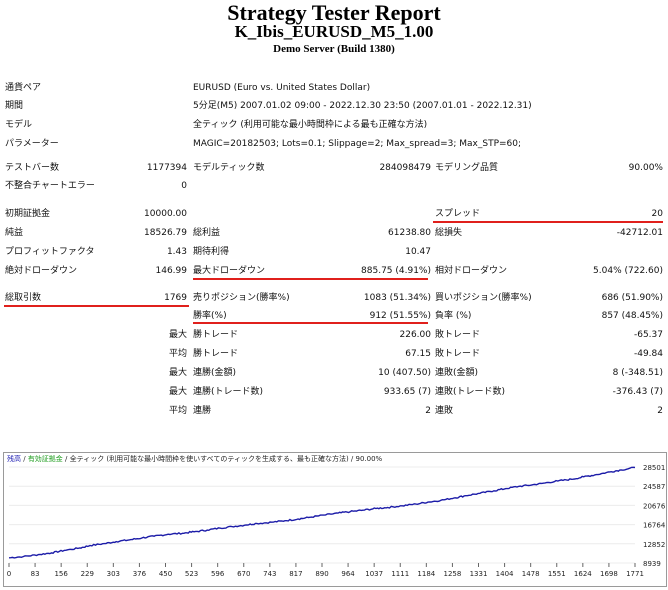  I want to click on y-axis: 28501 24587 20676 16764 12852 8939, so click(654, 516).